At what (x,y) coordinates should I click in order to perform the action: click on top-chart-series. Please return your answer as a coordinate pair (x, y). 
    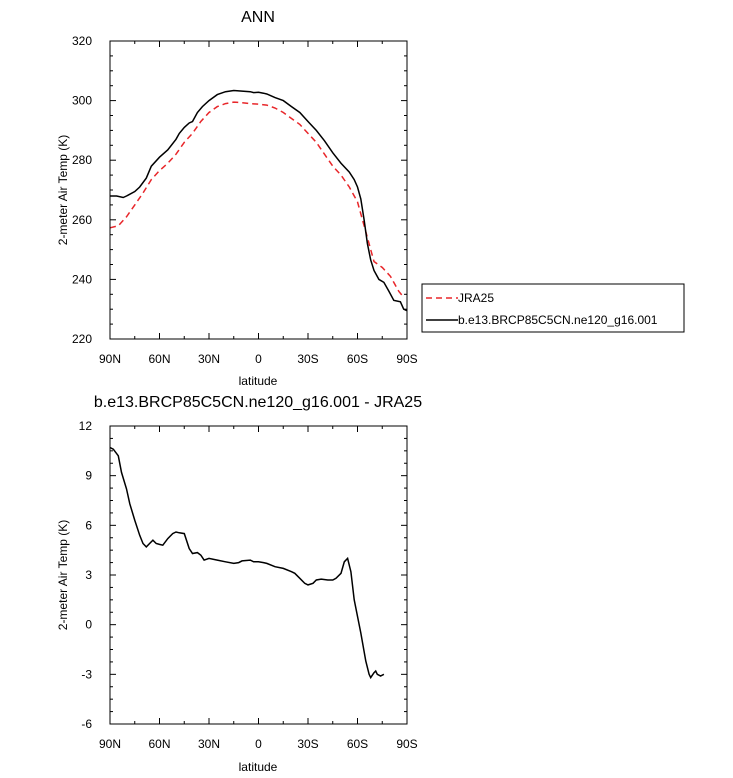
    Looking at the image, I should click on (258, 200).